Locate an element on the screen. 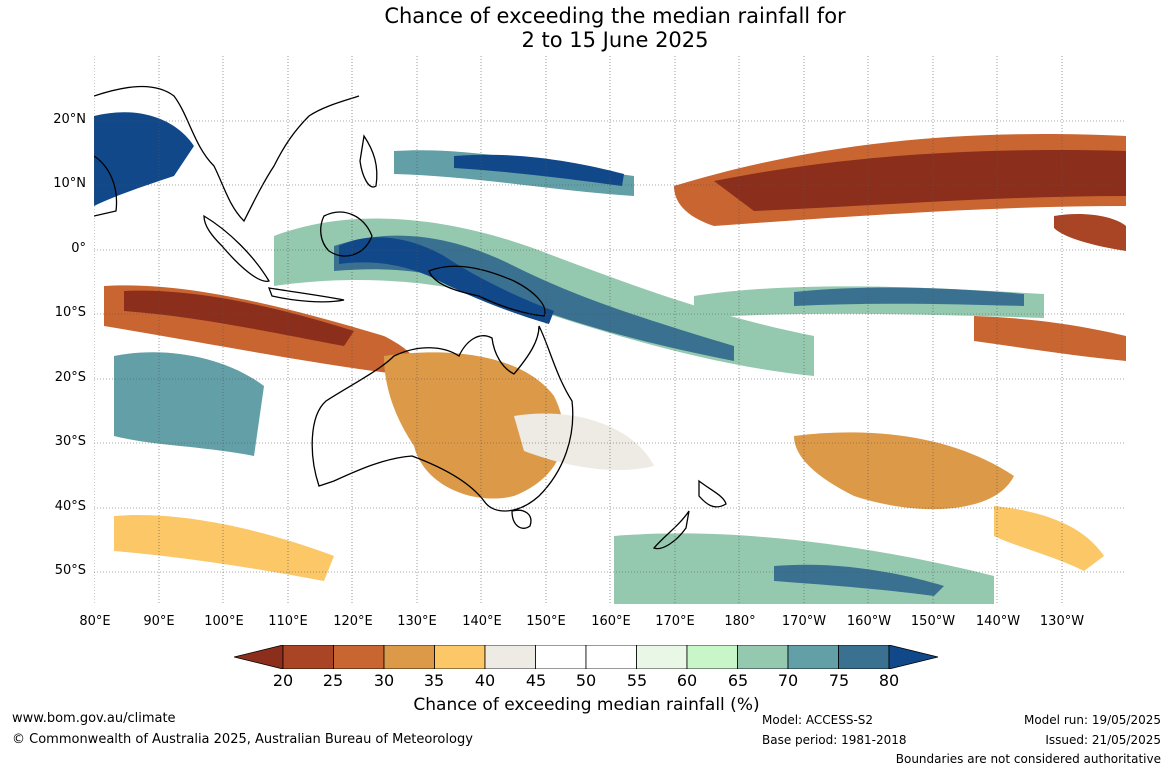 Image resolution: width=1173 pixels, height=770 pixels. lon-label-150w: 150°W is located at coordinates (933, 621).